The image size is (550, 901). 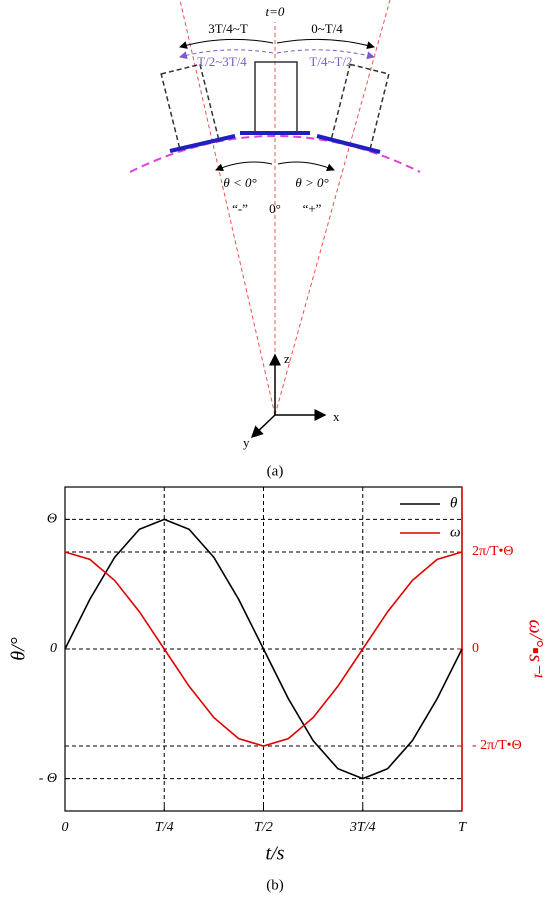 What do you see at coordinates (263, 827) in the screenshot?
I see `x-tick-label: T/2` at bounding box center [263, 827].